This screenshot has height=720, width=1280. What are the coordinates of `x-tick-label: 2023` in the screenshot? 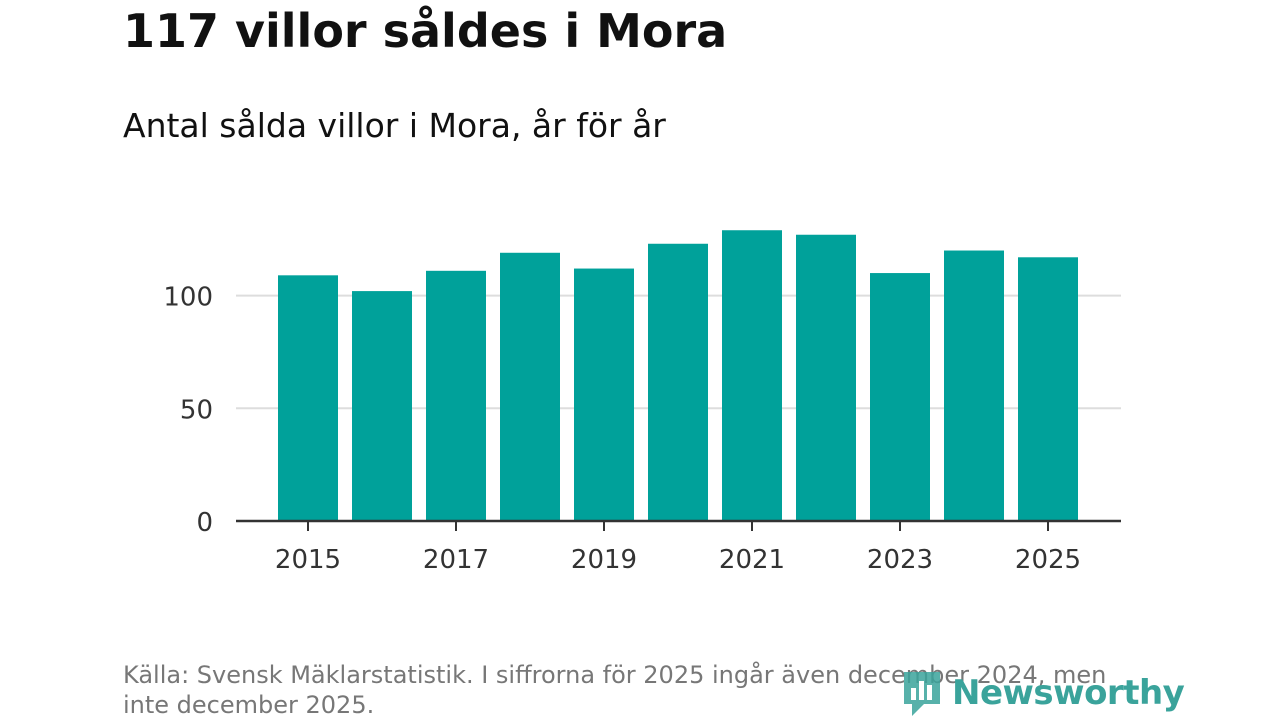 It's located at (900, 560).